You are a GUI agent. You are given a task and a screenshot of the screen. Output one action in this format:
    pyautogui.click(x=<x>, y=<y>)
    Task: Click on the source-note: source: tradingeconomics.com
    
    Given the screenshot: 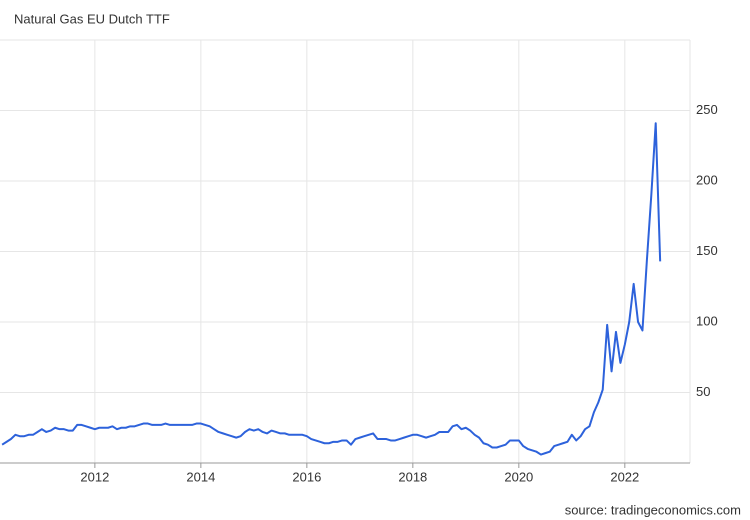 What is the action you would take?
    pyautogui.click(x=653, y=509)
    